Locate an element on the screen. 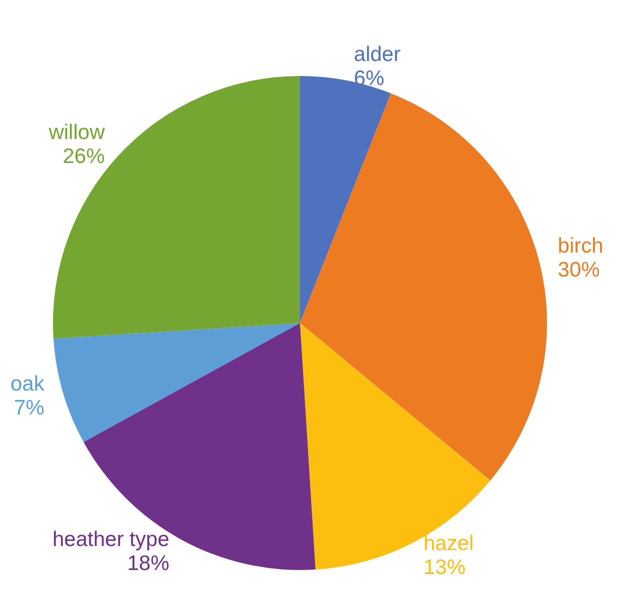  slice-label: willow is located at coordinates (77, 132).